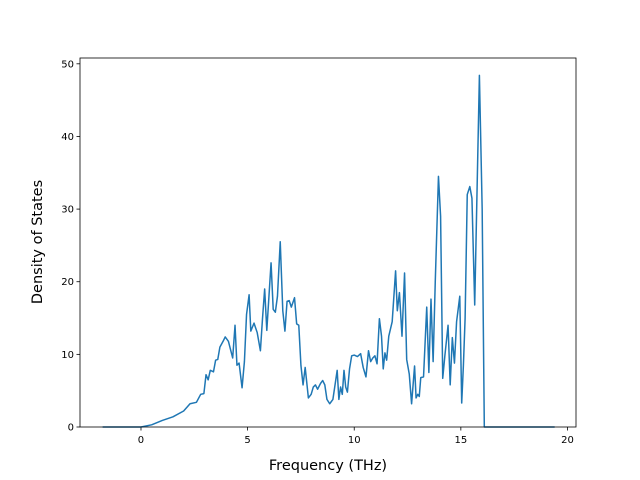  I want to click on y-tick-label: 0, so click(71, 428).